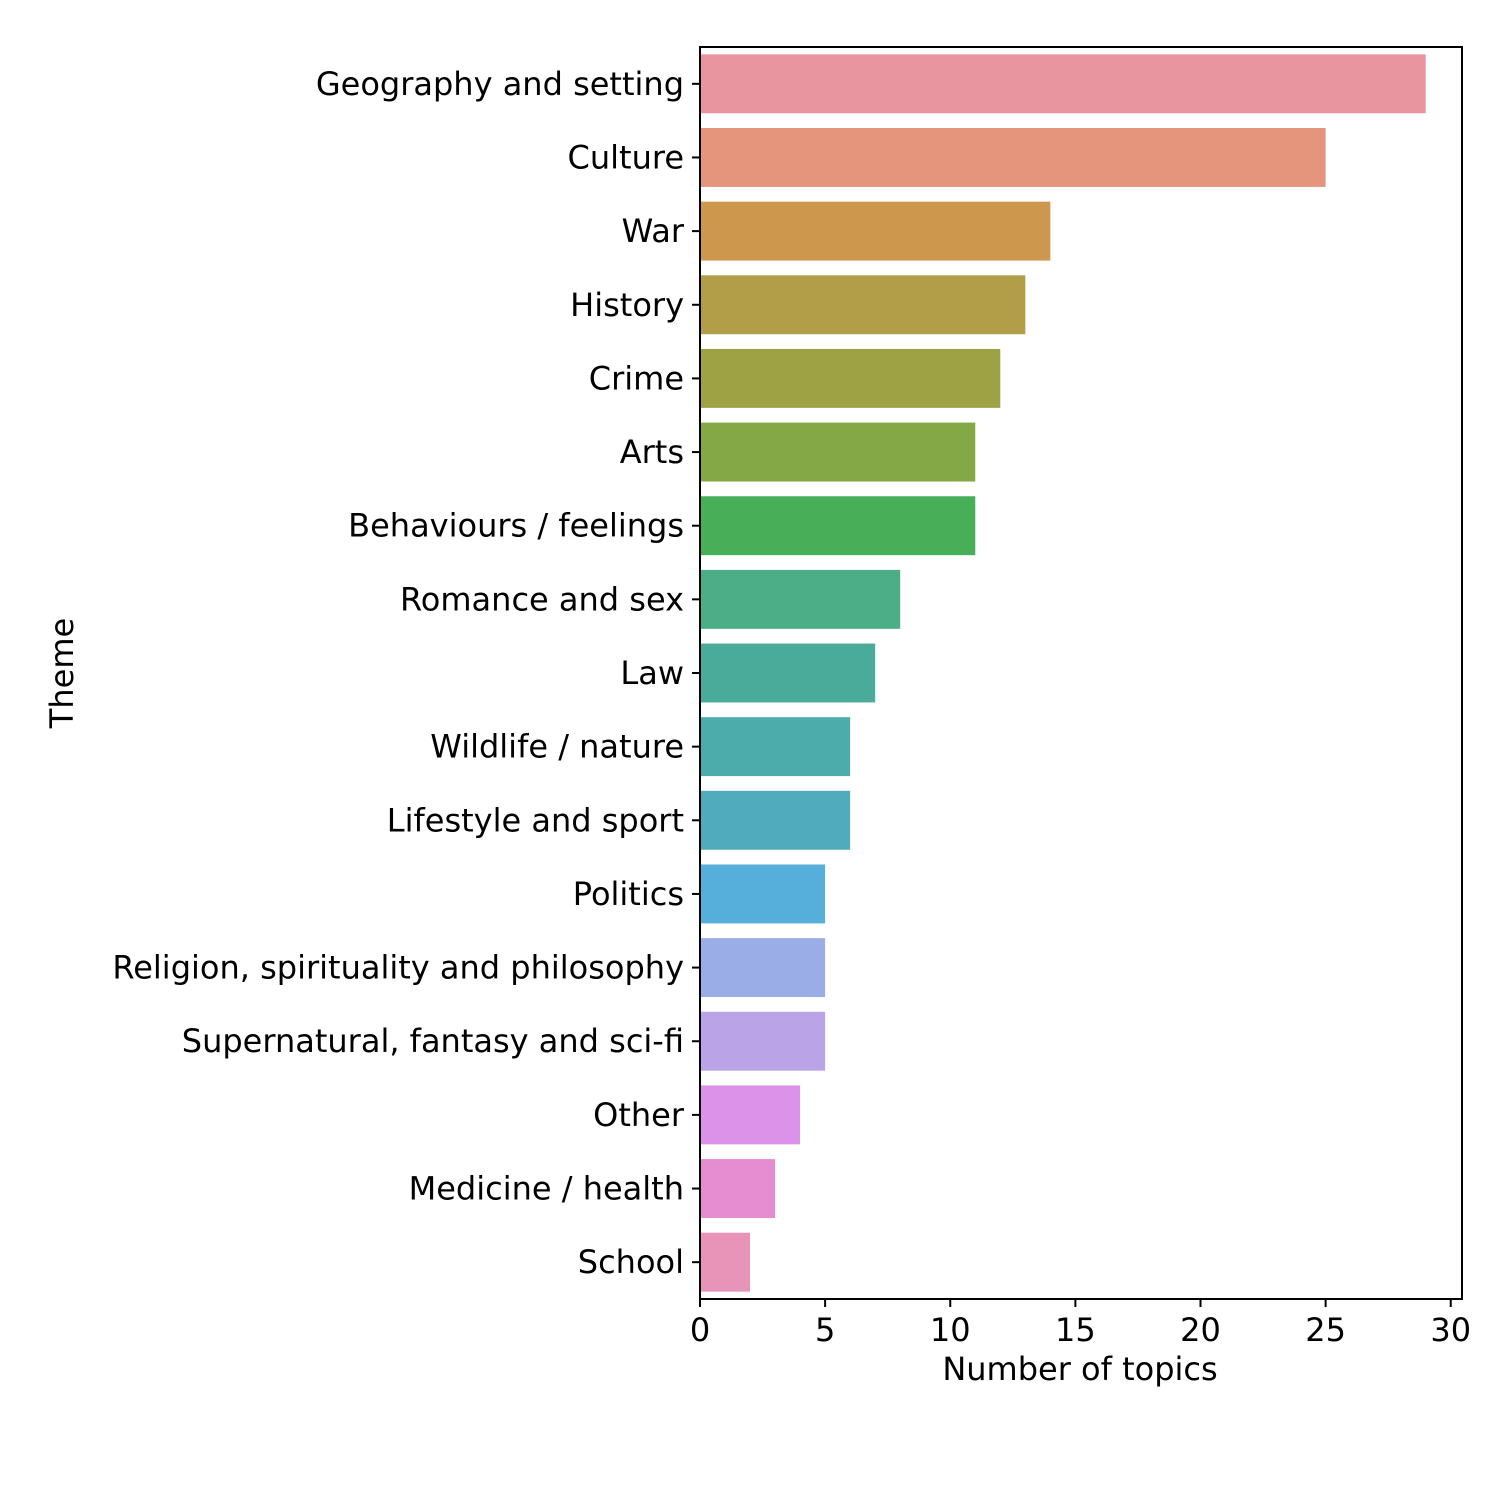 The height and width of the screenshot is (1505, 1500). What do you see at coordinates (628, 894) in the screenshot?
I see `y-tick-label: Politics` at bounding box center [628, 894].